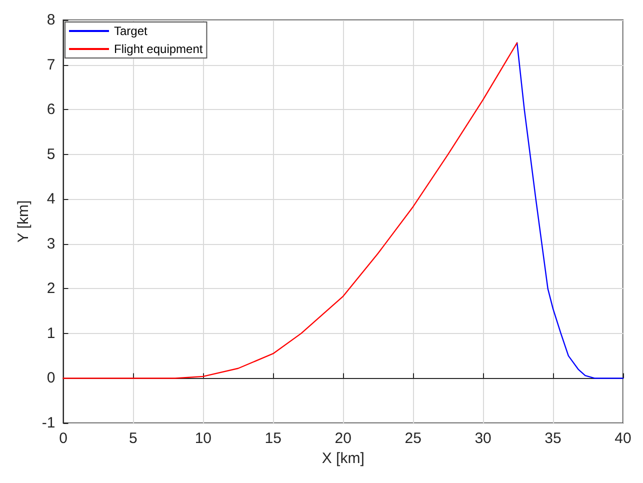  Describe the element at coordinates (343, 458) in the screenshot. I see `x-axis-title: X [km]` at that location.